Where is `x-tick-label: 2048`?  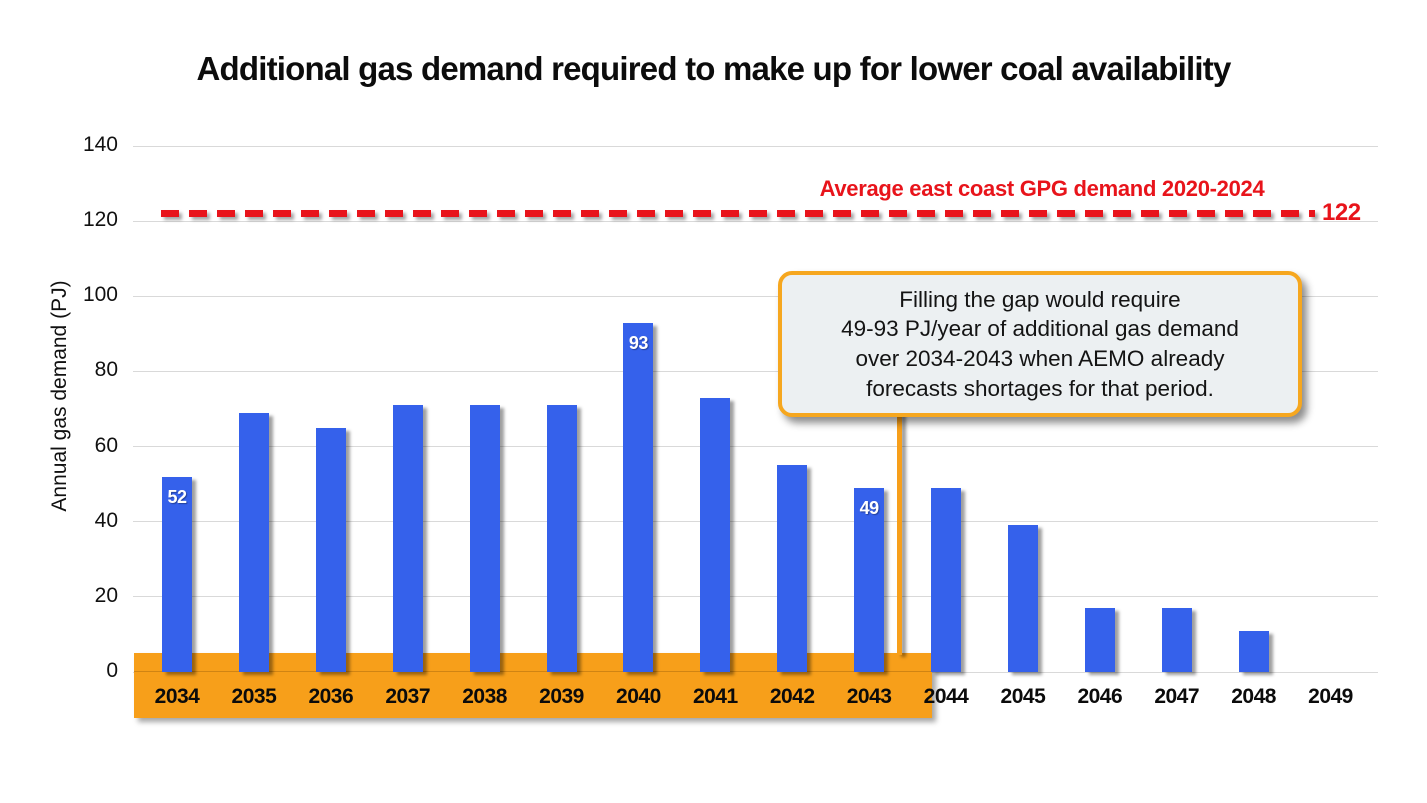 x-tick-label: 2048 is located at coordinates (1253, 696).